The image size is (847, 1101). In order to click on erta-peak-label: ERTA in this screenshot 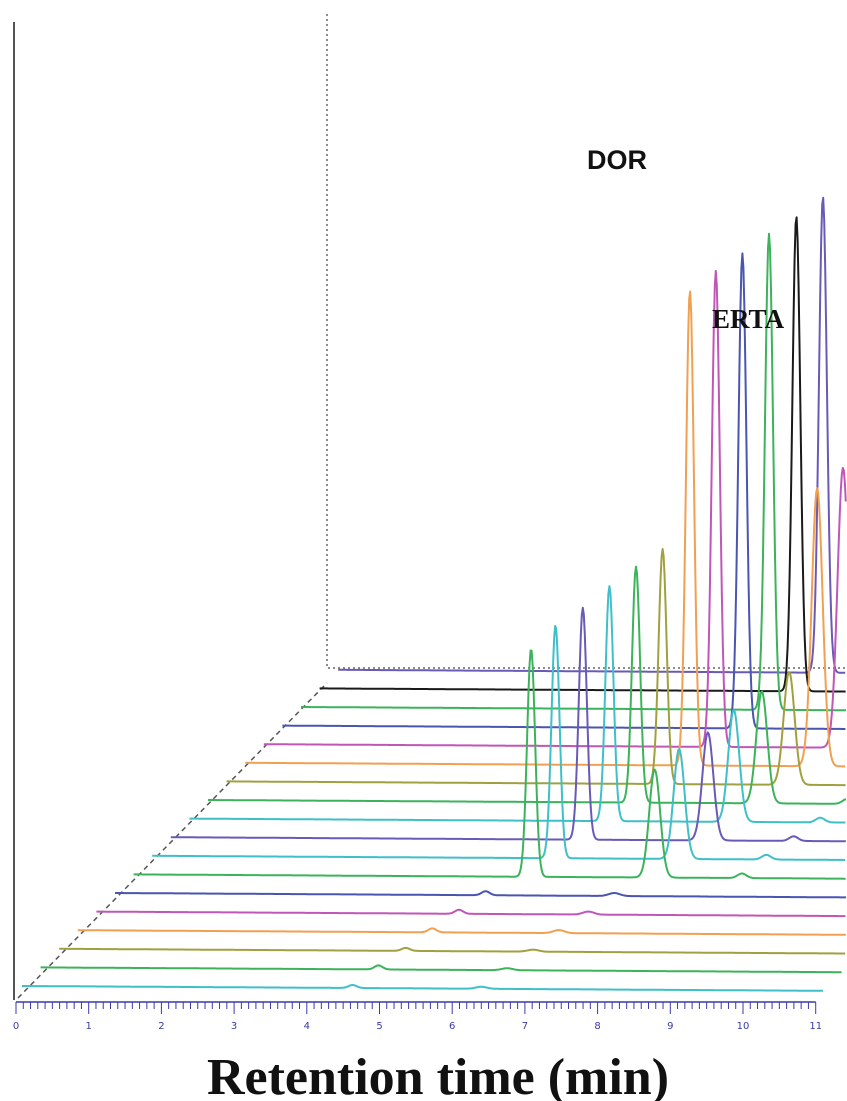, I will do `click(748, 319)`.